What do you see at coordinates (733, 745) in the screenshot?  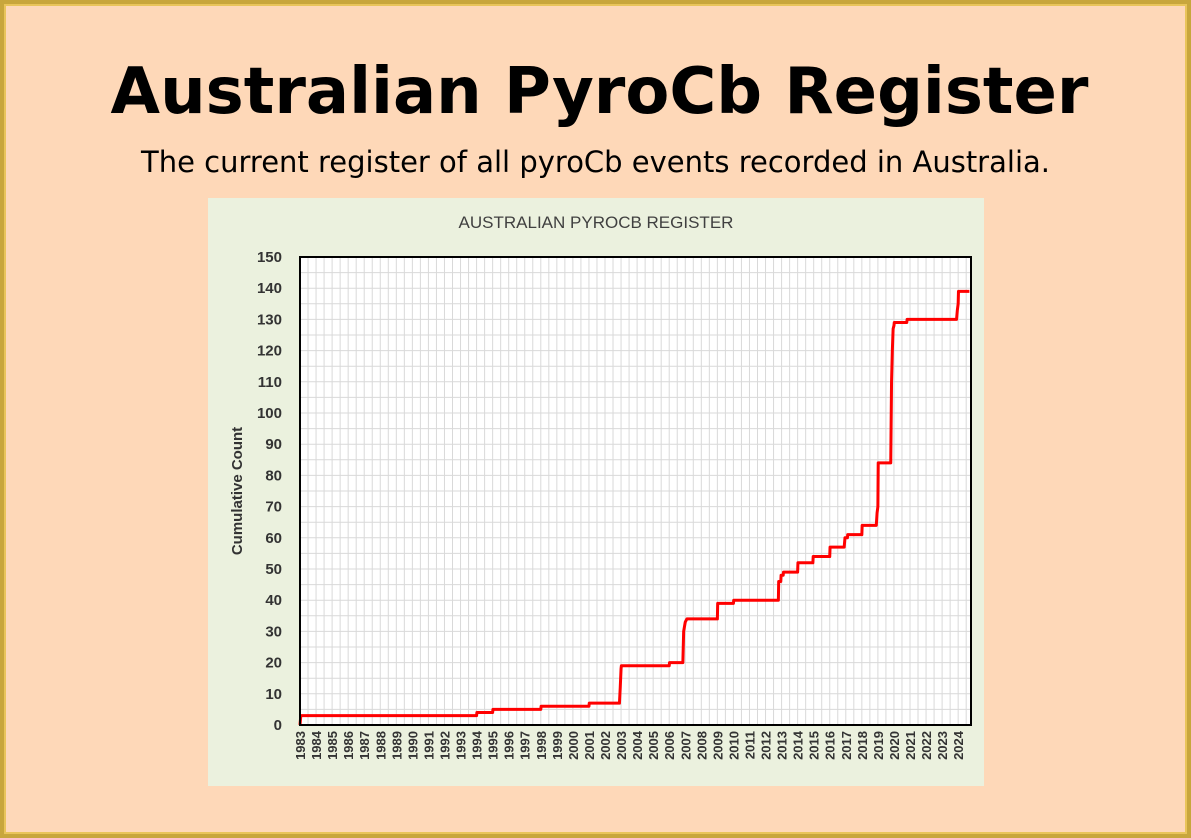 I see `x-tick-label: 2010` at bounding box center [733, 745].